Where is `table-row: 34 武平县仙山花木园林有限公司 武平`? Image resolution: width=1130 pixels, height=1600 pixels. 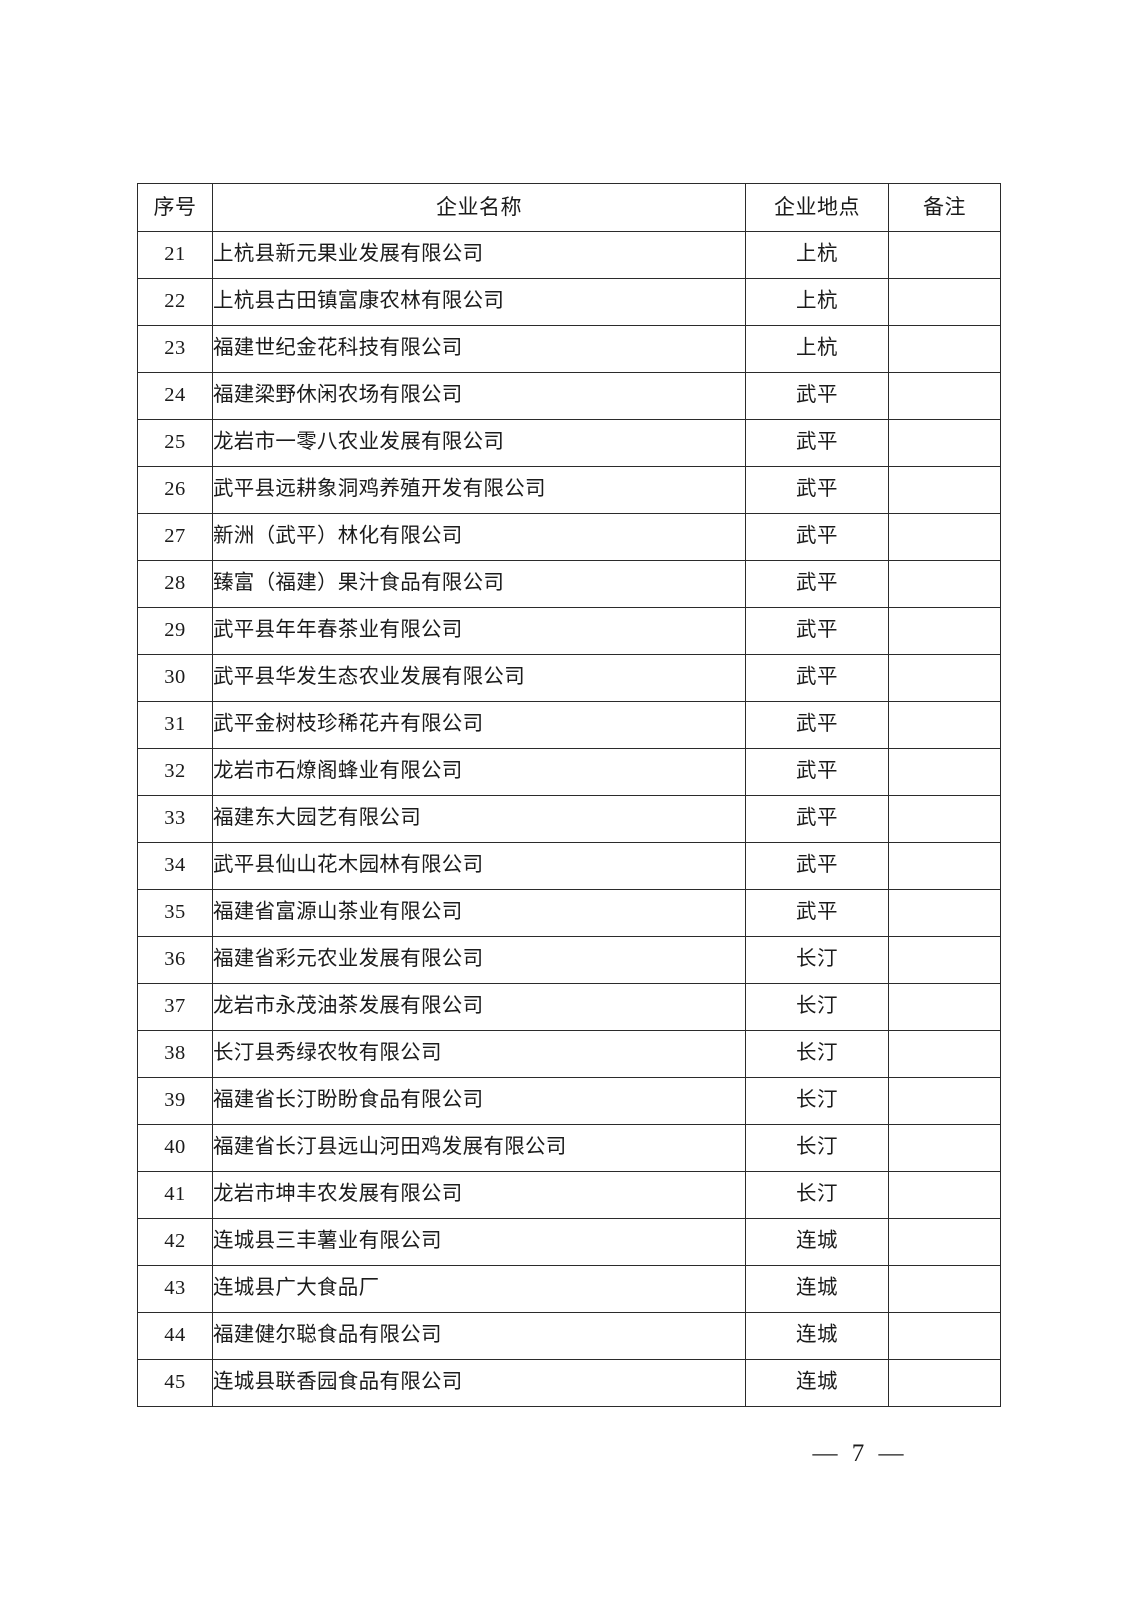
table-row: 34 武平县仙山花木园林有限公司 武平 is located at coordinates (569, 866).